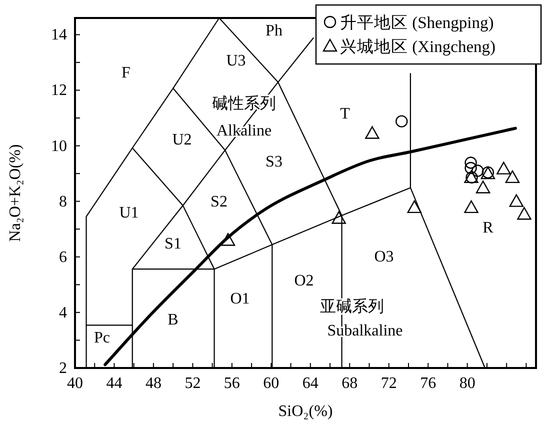 The image size is (542, 428). Describe the element at coordinates (418, 46) in the screenshot. I see `legend-label: 兴城地区 (Xingcheng)` at that location.